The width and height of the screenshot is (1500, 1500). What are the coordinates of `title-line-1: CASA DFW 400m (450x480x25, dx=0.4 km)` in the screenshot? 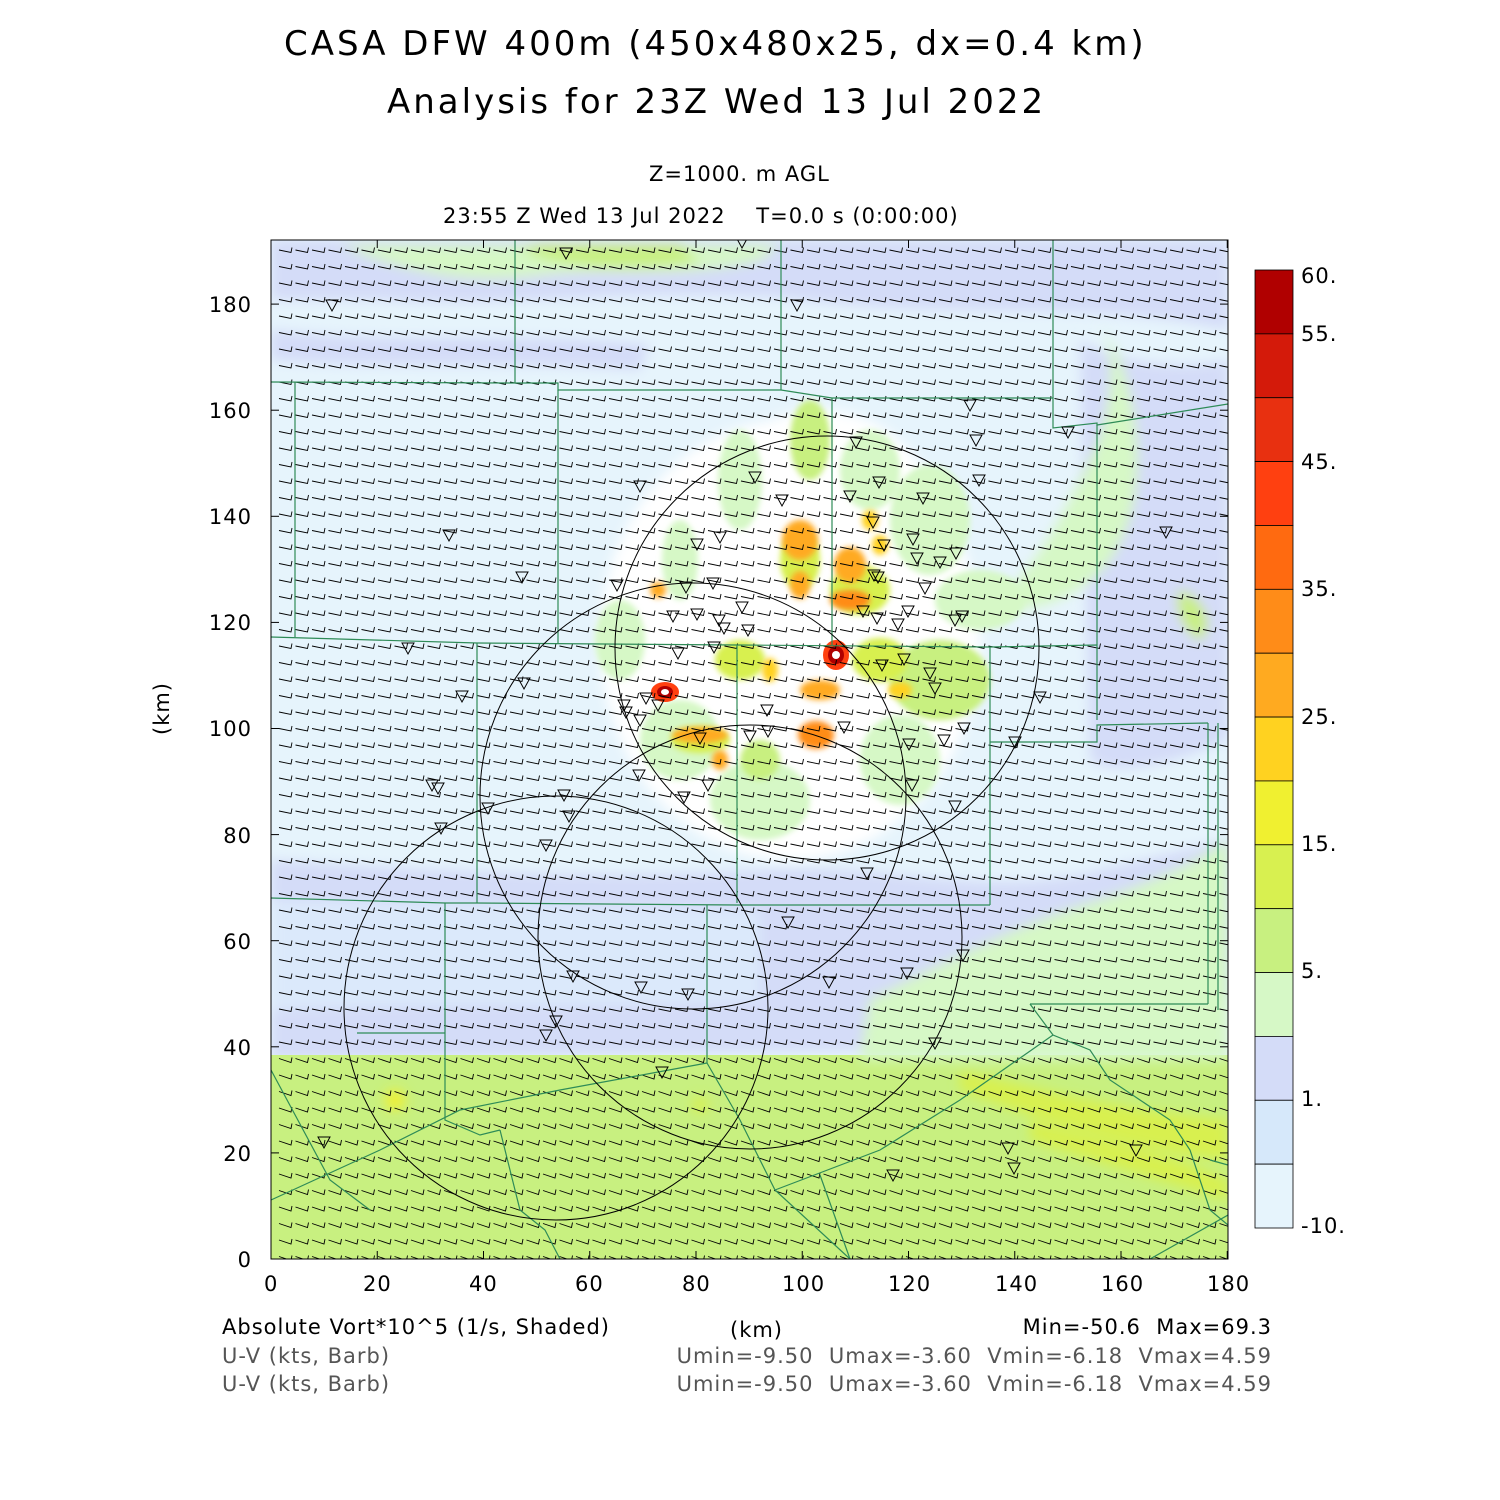 It's located at (715, 44).